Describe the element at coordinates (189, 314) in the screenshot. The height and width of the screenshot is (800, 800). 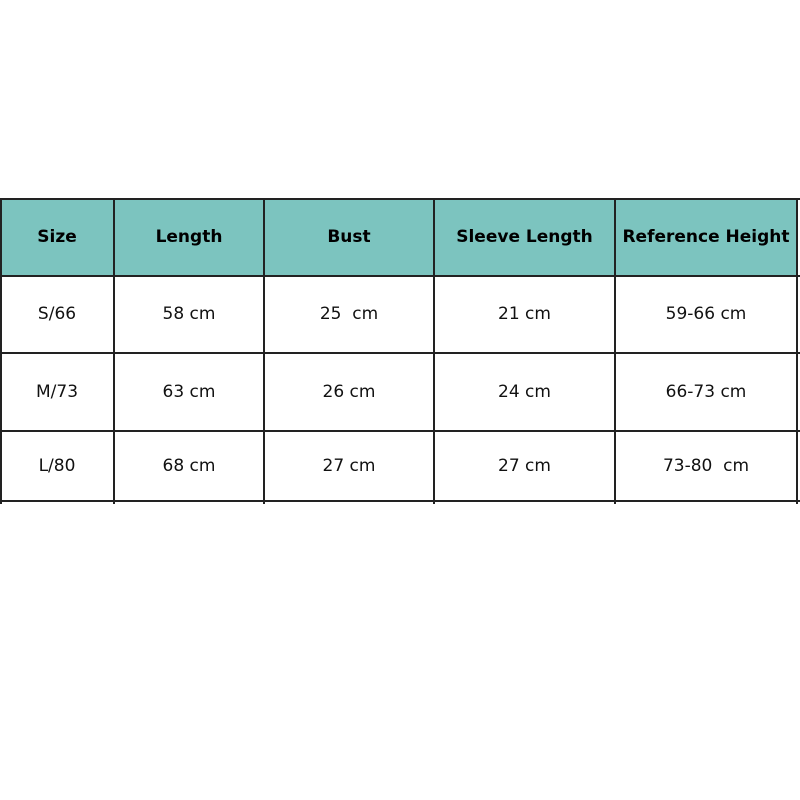
I see `table-cell: 58 cm` at that location.